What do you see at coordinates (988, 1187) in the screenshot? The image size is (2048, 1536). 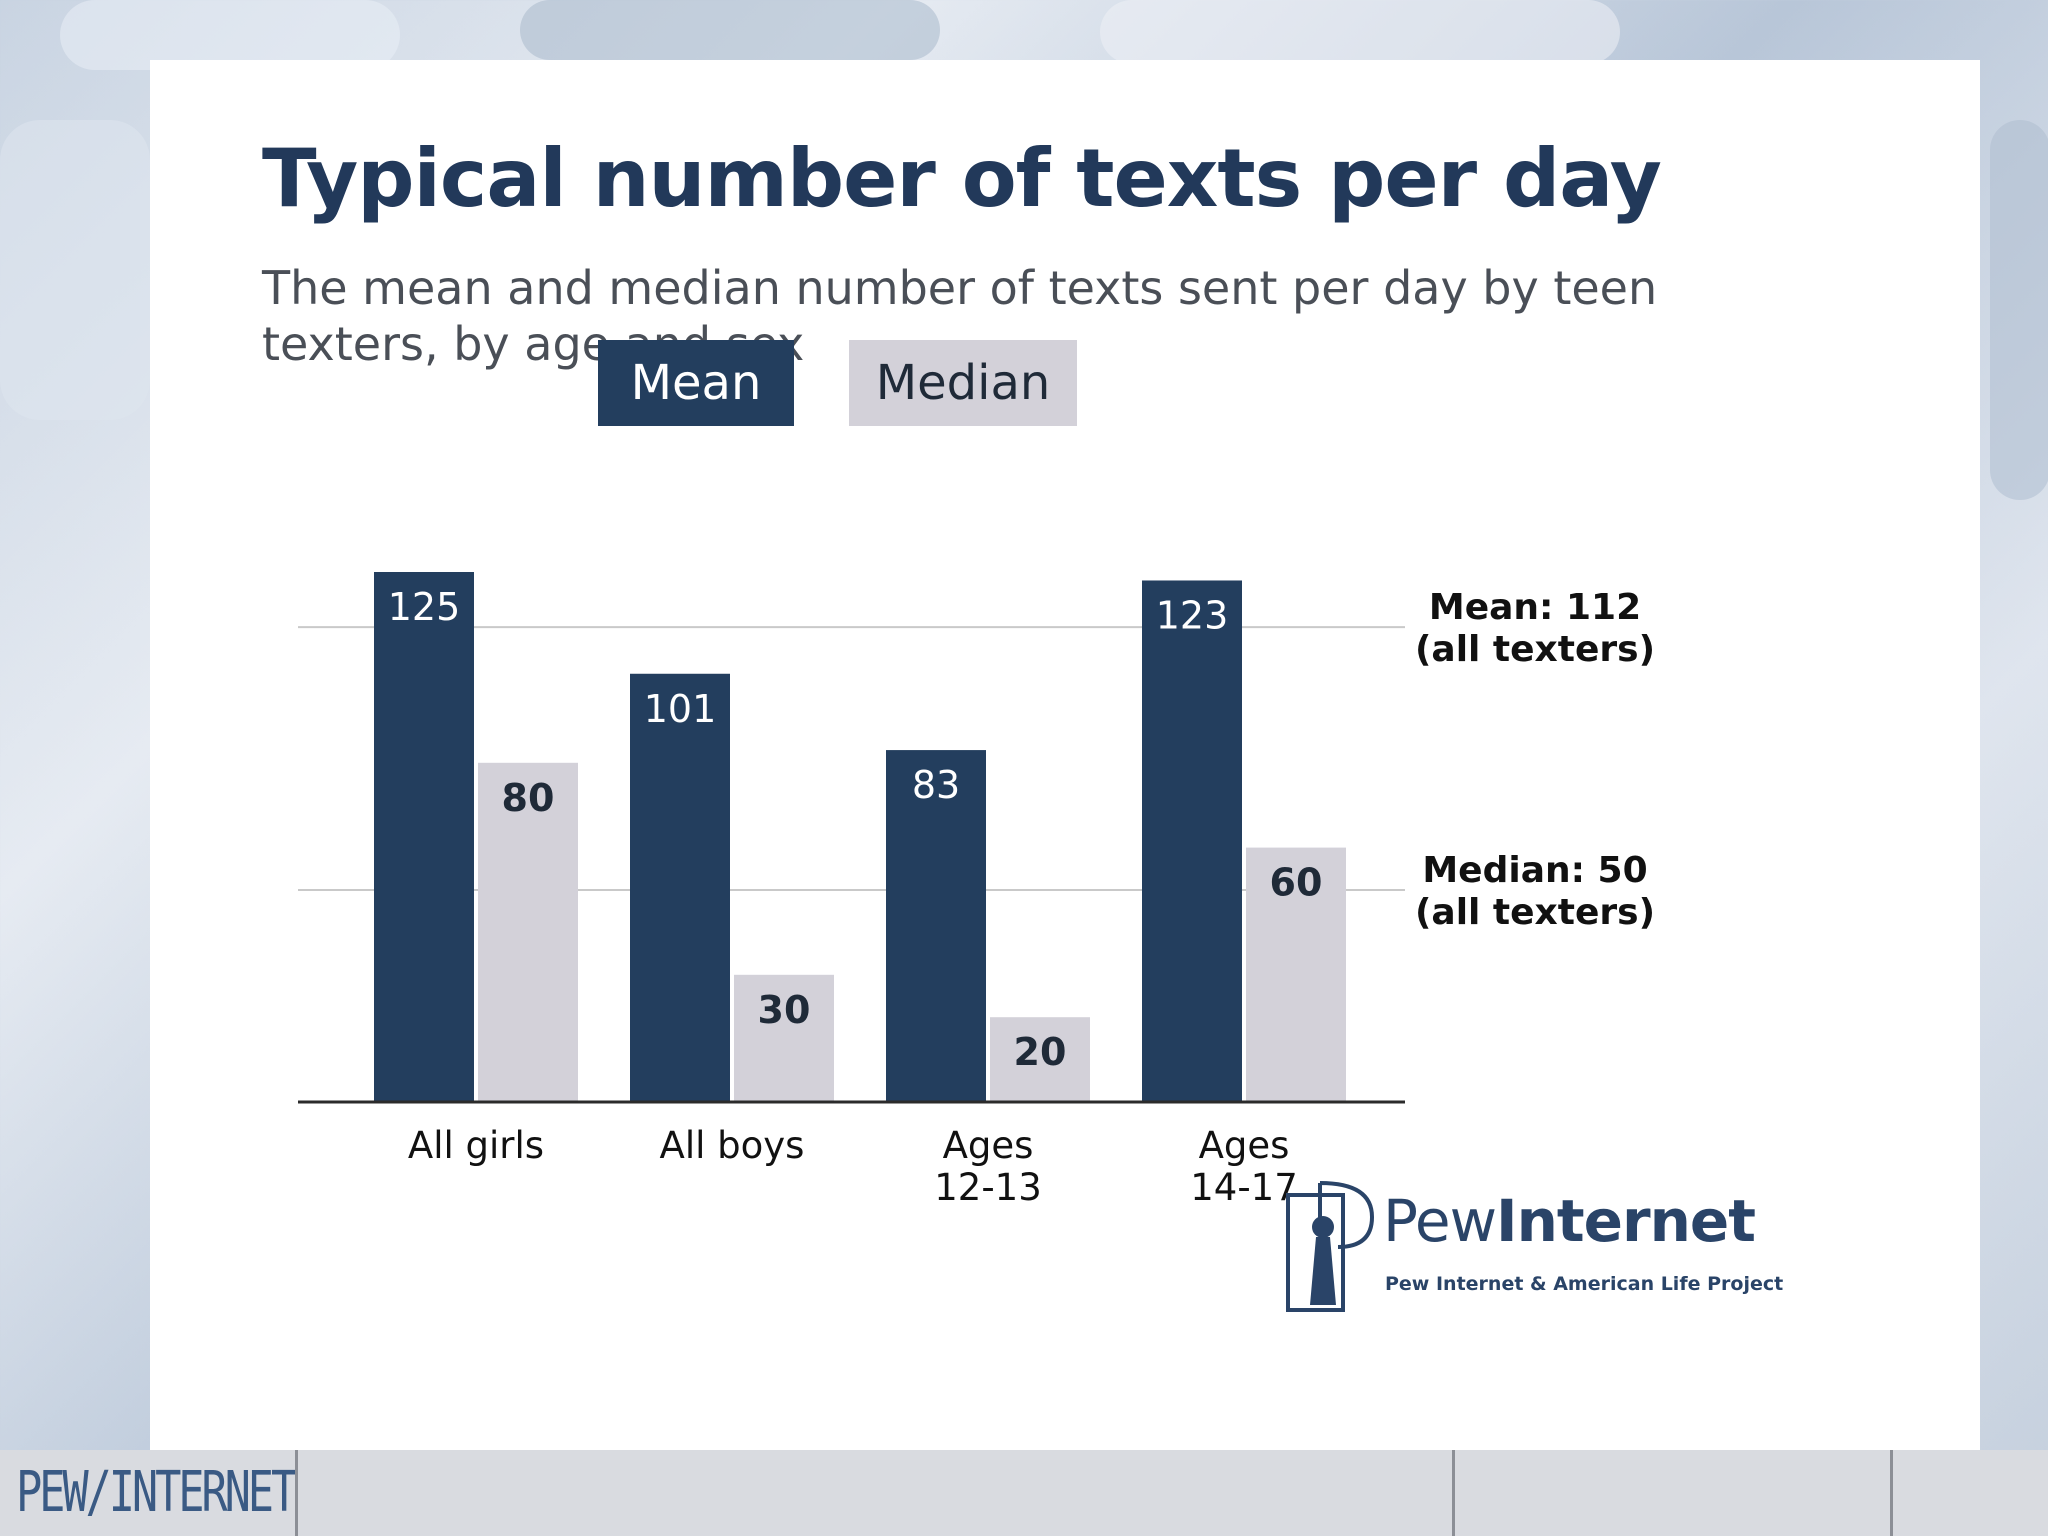 I see `category-label: 12-13` at bounding box center [988, 1187].